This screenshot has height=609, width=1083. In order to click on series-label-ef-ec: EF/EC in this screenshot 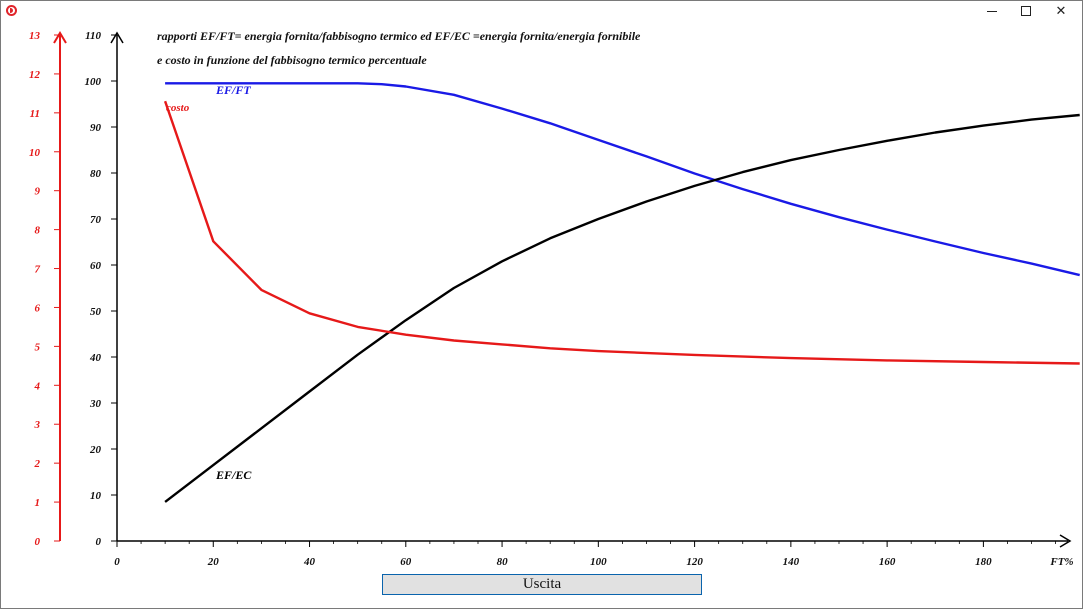, I will do `click(233, 475)`.